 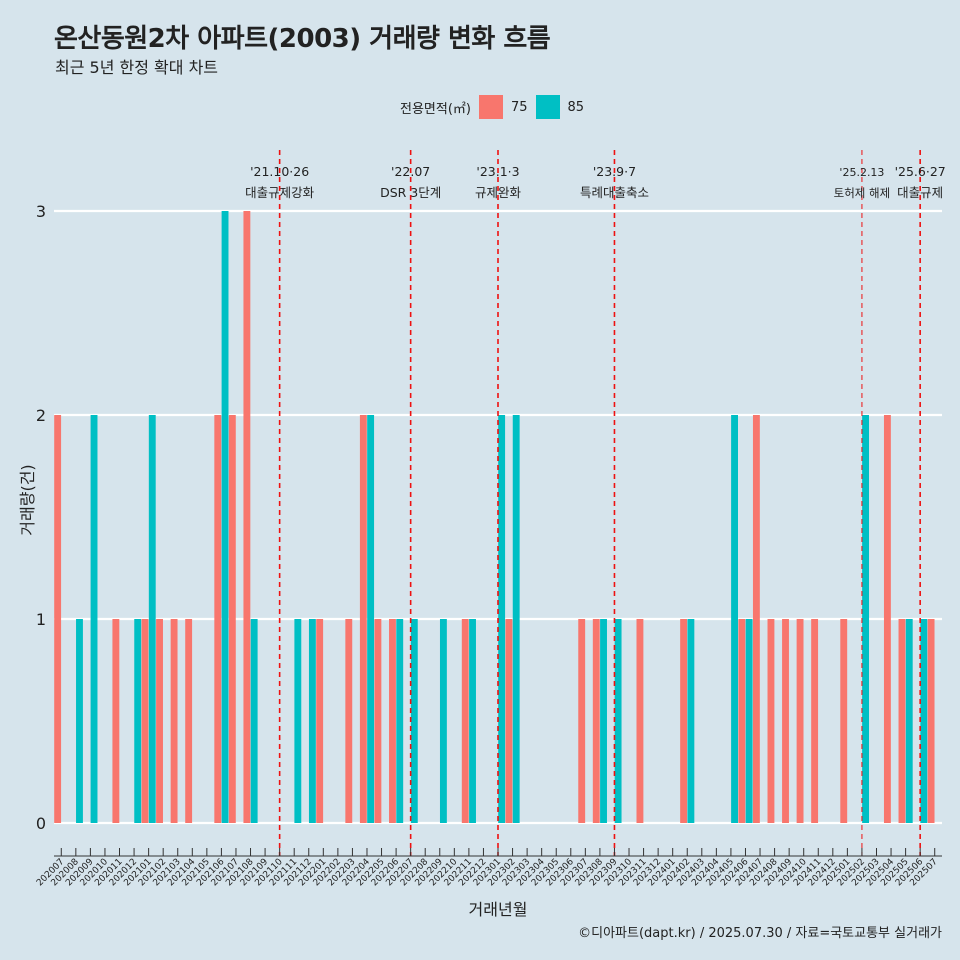 What do you see at coordinates (41, 415) in the screenshot?
I see `y-tick-label-2: 2` at bounding box center [41, 415].